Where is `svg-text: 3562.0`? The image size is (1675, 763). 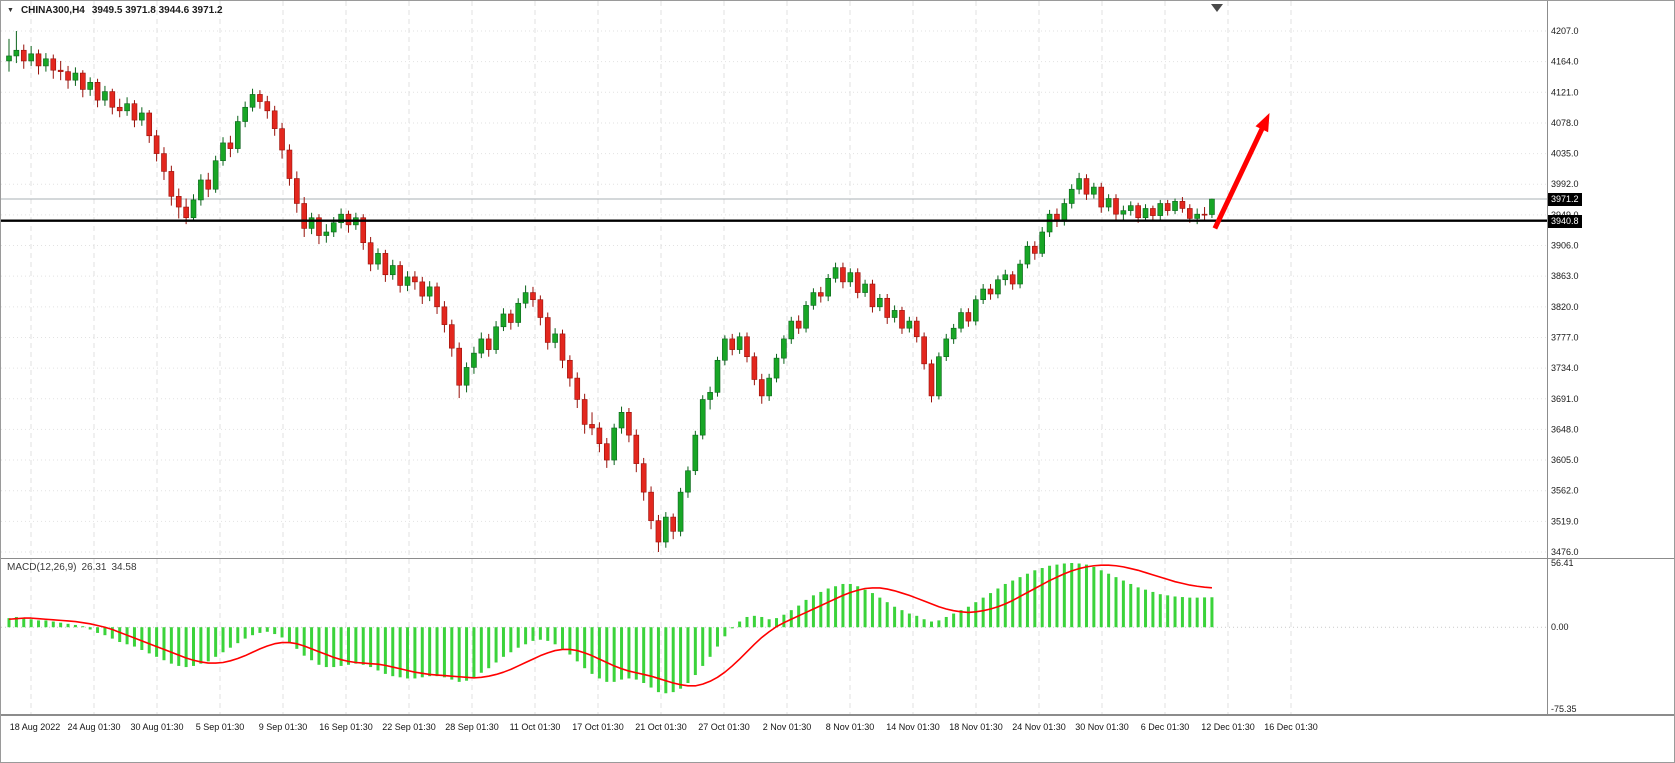
svg-text: 3562.0 is located at coordinates (1565, 491).